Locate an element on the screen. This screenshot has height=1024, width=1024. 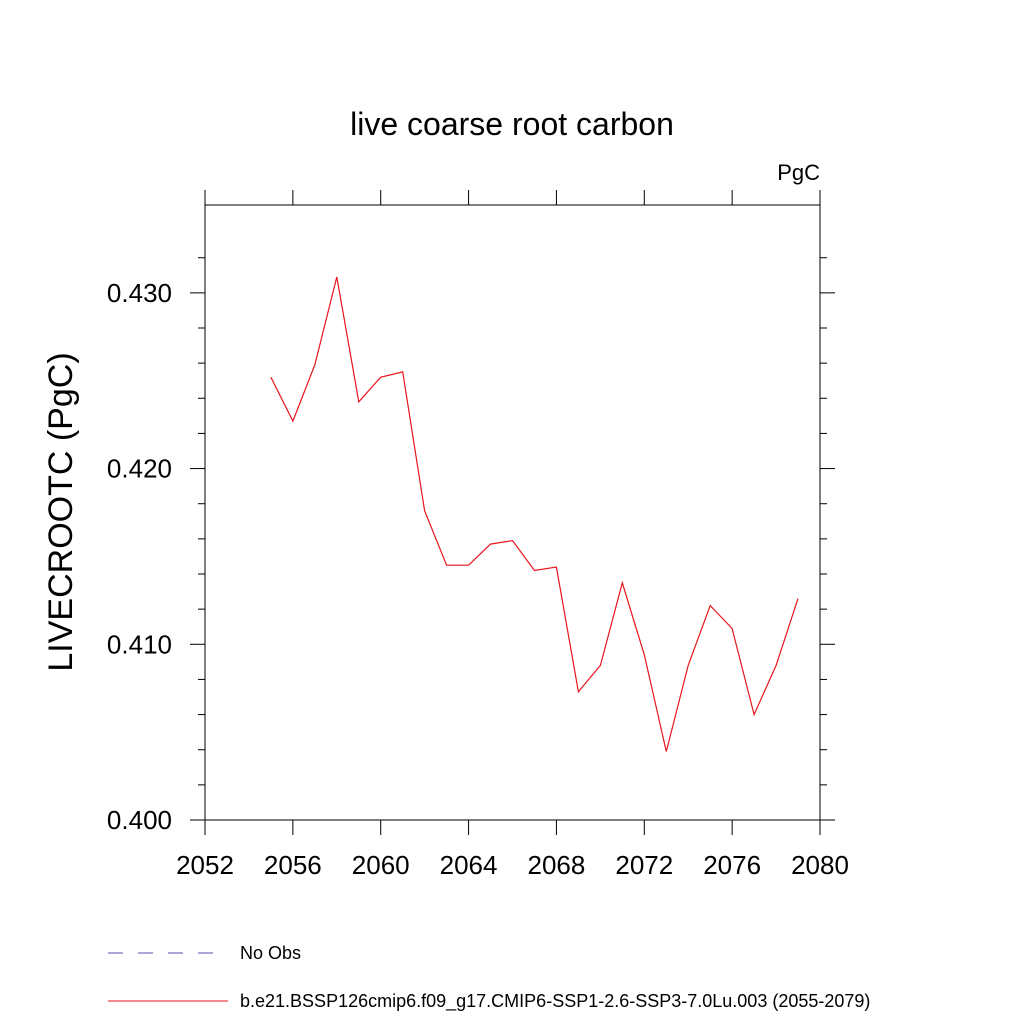
x-tick-label: 2060 is located at coordinates (381, 865).